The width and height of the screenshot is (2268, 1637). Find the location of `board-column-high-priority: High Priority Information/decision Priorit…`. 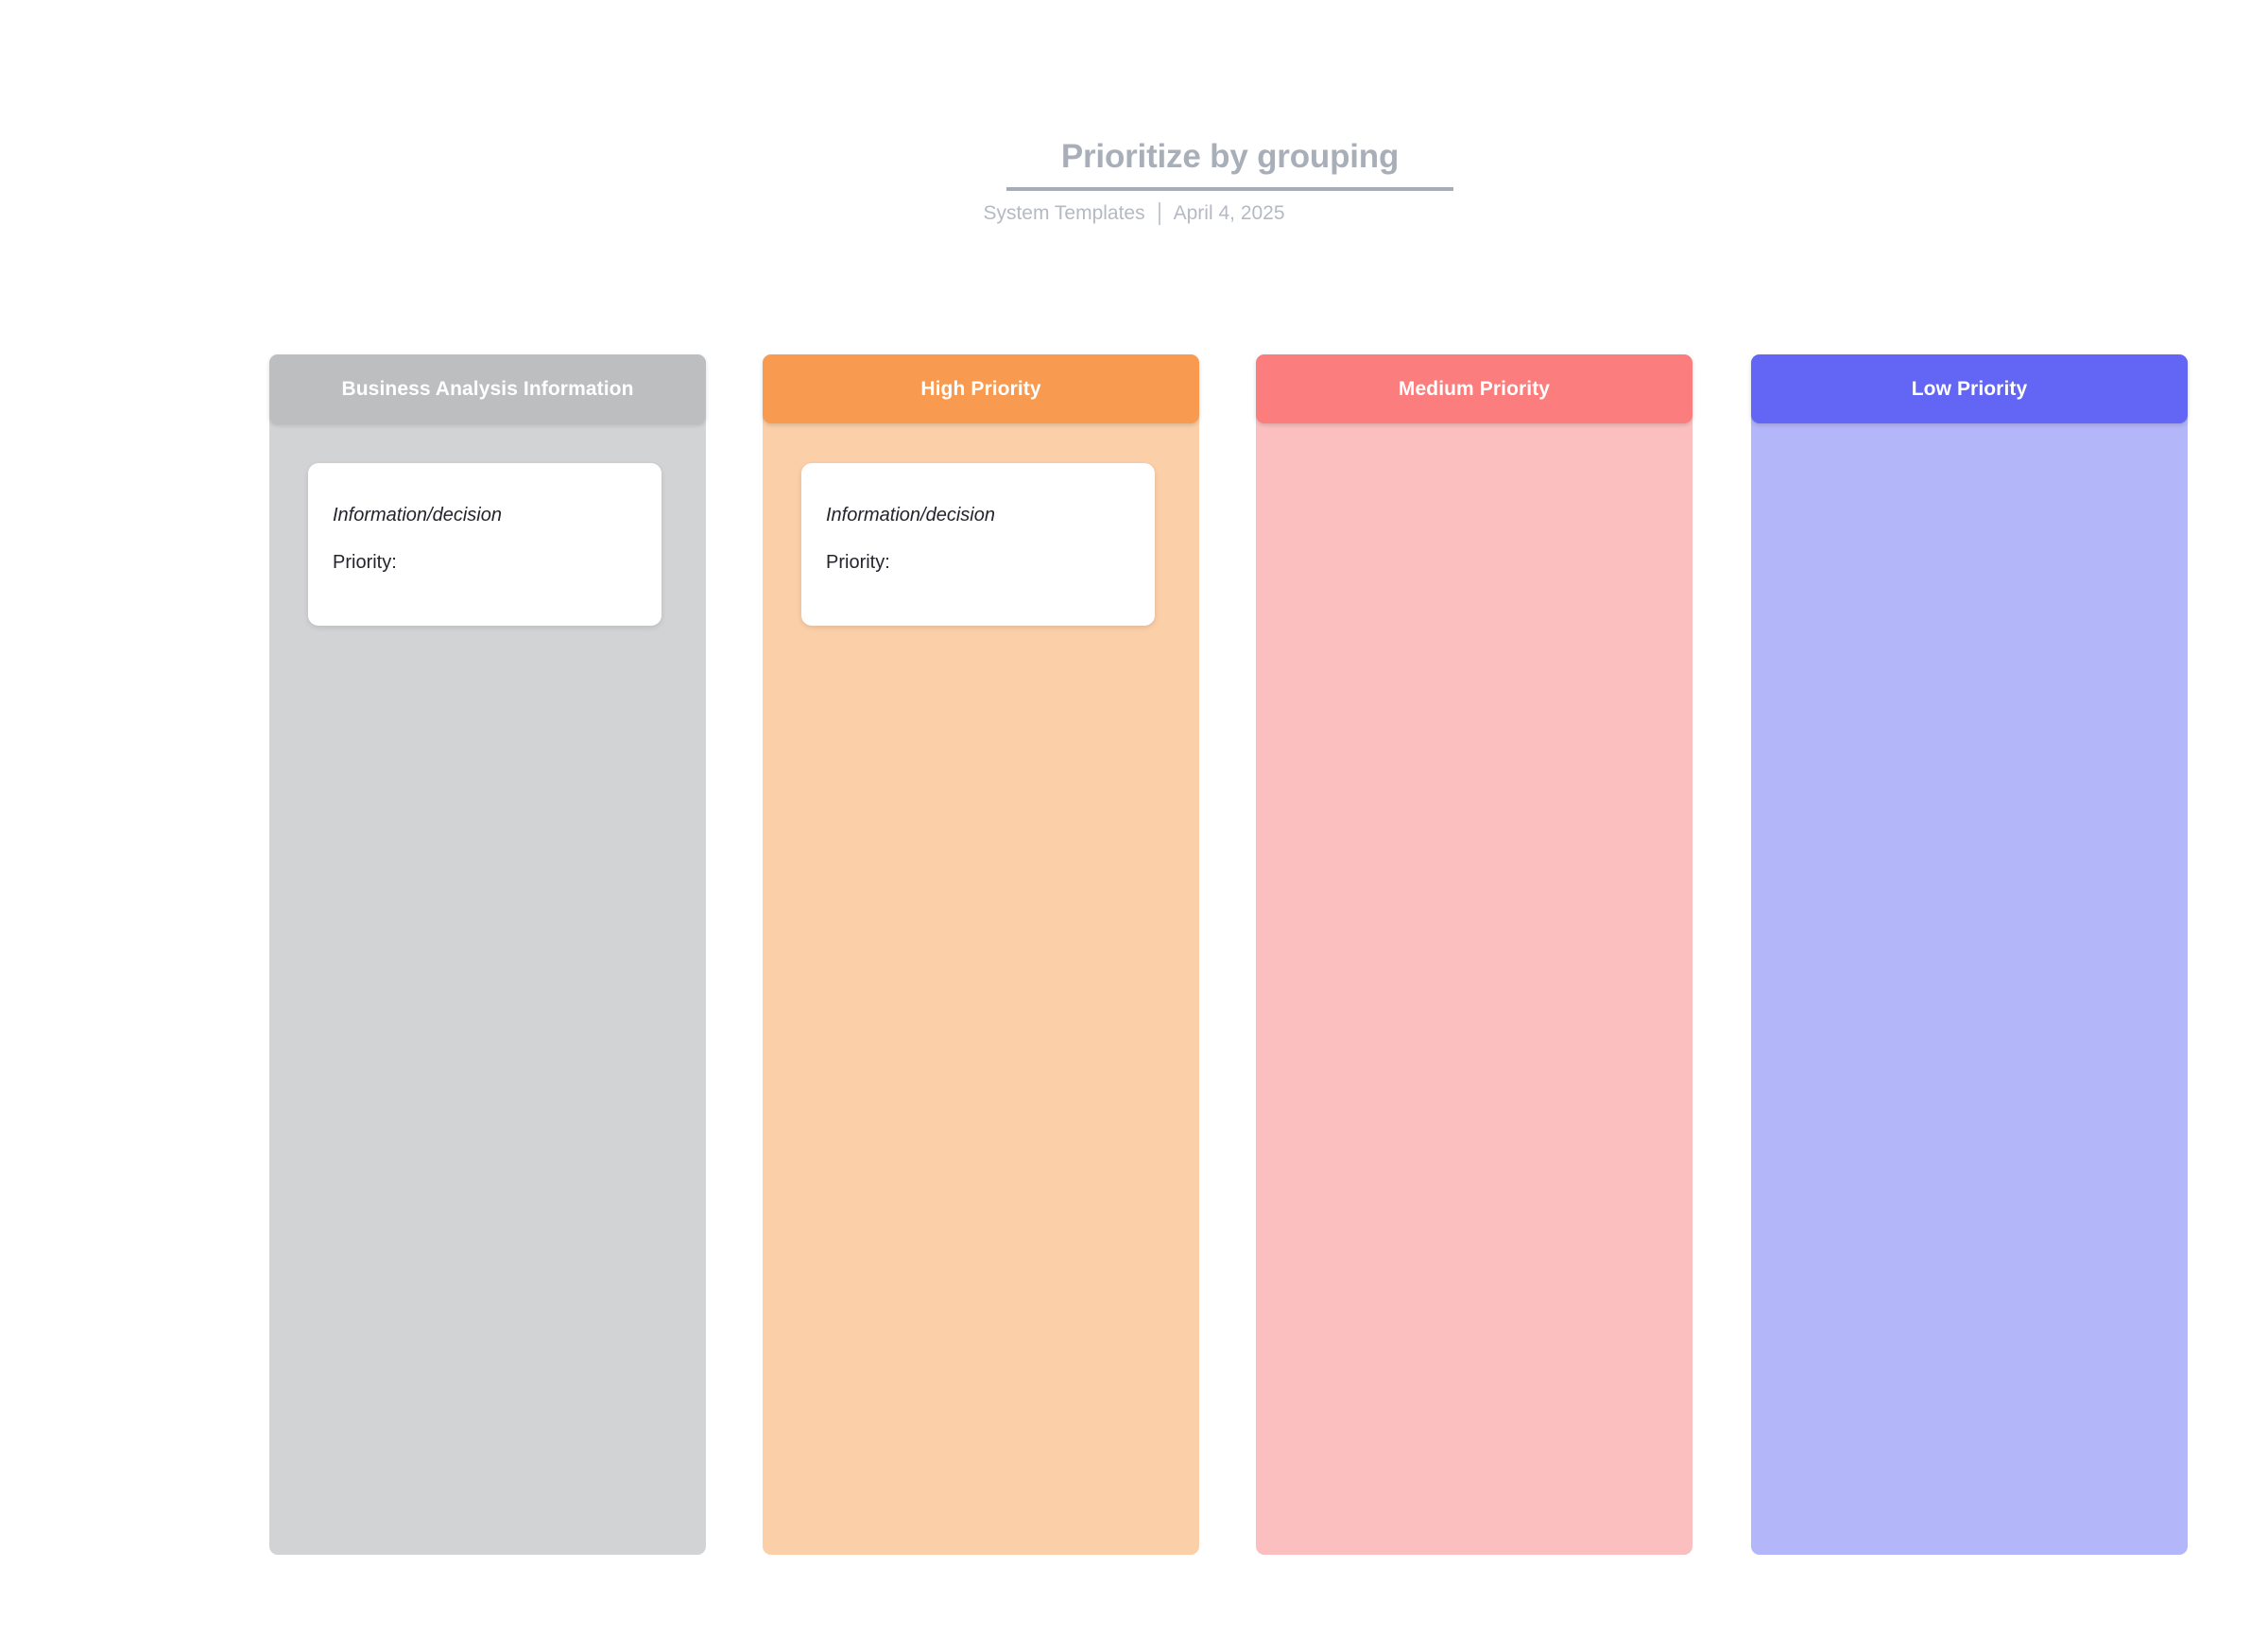

board-column-high-priority: High Priority Information/decision Priorit… is located at coordinates (981, 954).